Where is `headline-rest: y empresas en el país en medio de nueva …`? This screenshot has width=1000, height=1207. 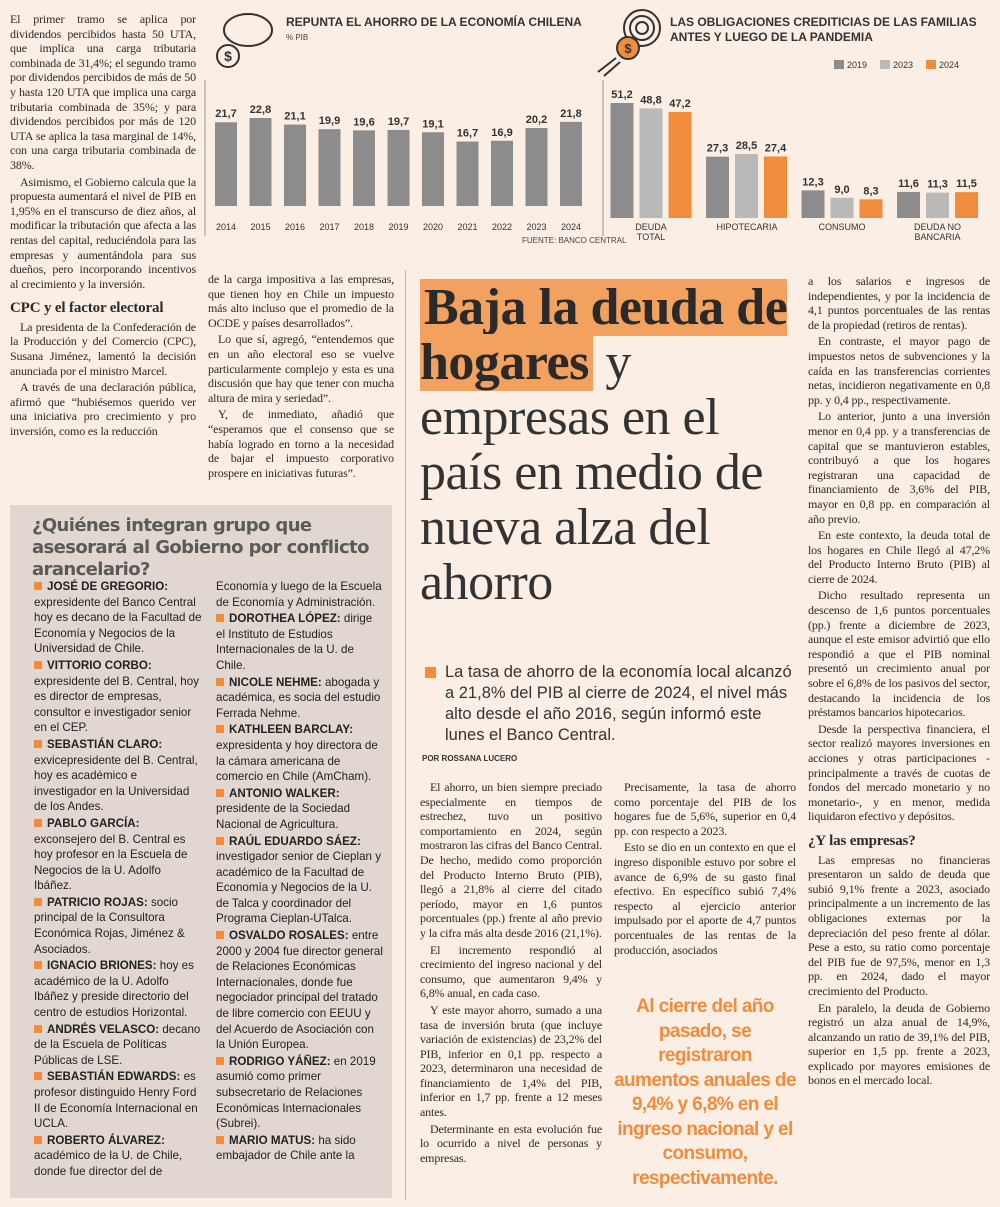 headline-rest: y empresas en el país en medio de nueva … is located at coordinates (591, 472).